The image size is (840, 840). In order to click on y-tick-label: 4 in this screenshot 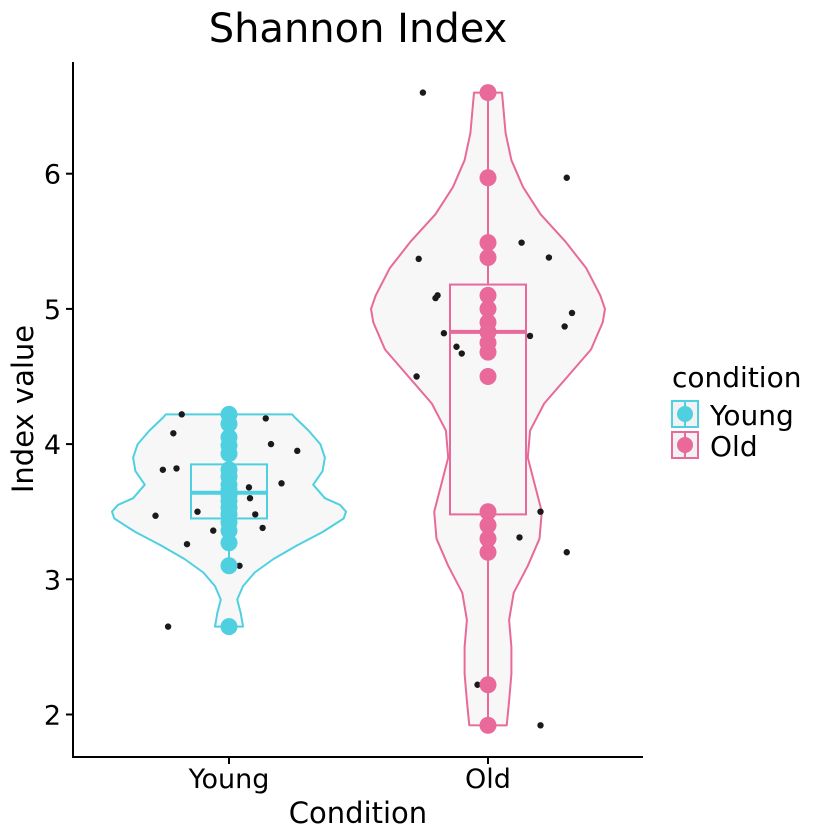, I will do `click(52, 445)`.